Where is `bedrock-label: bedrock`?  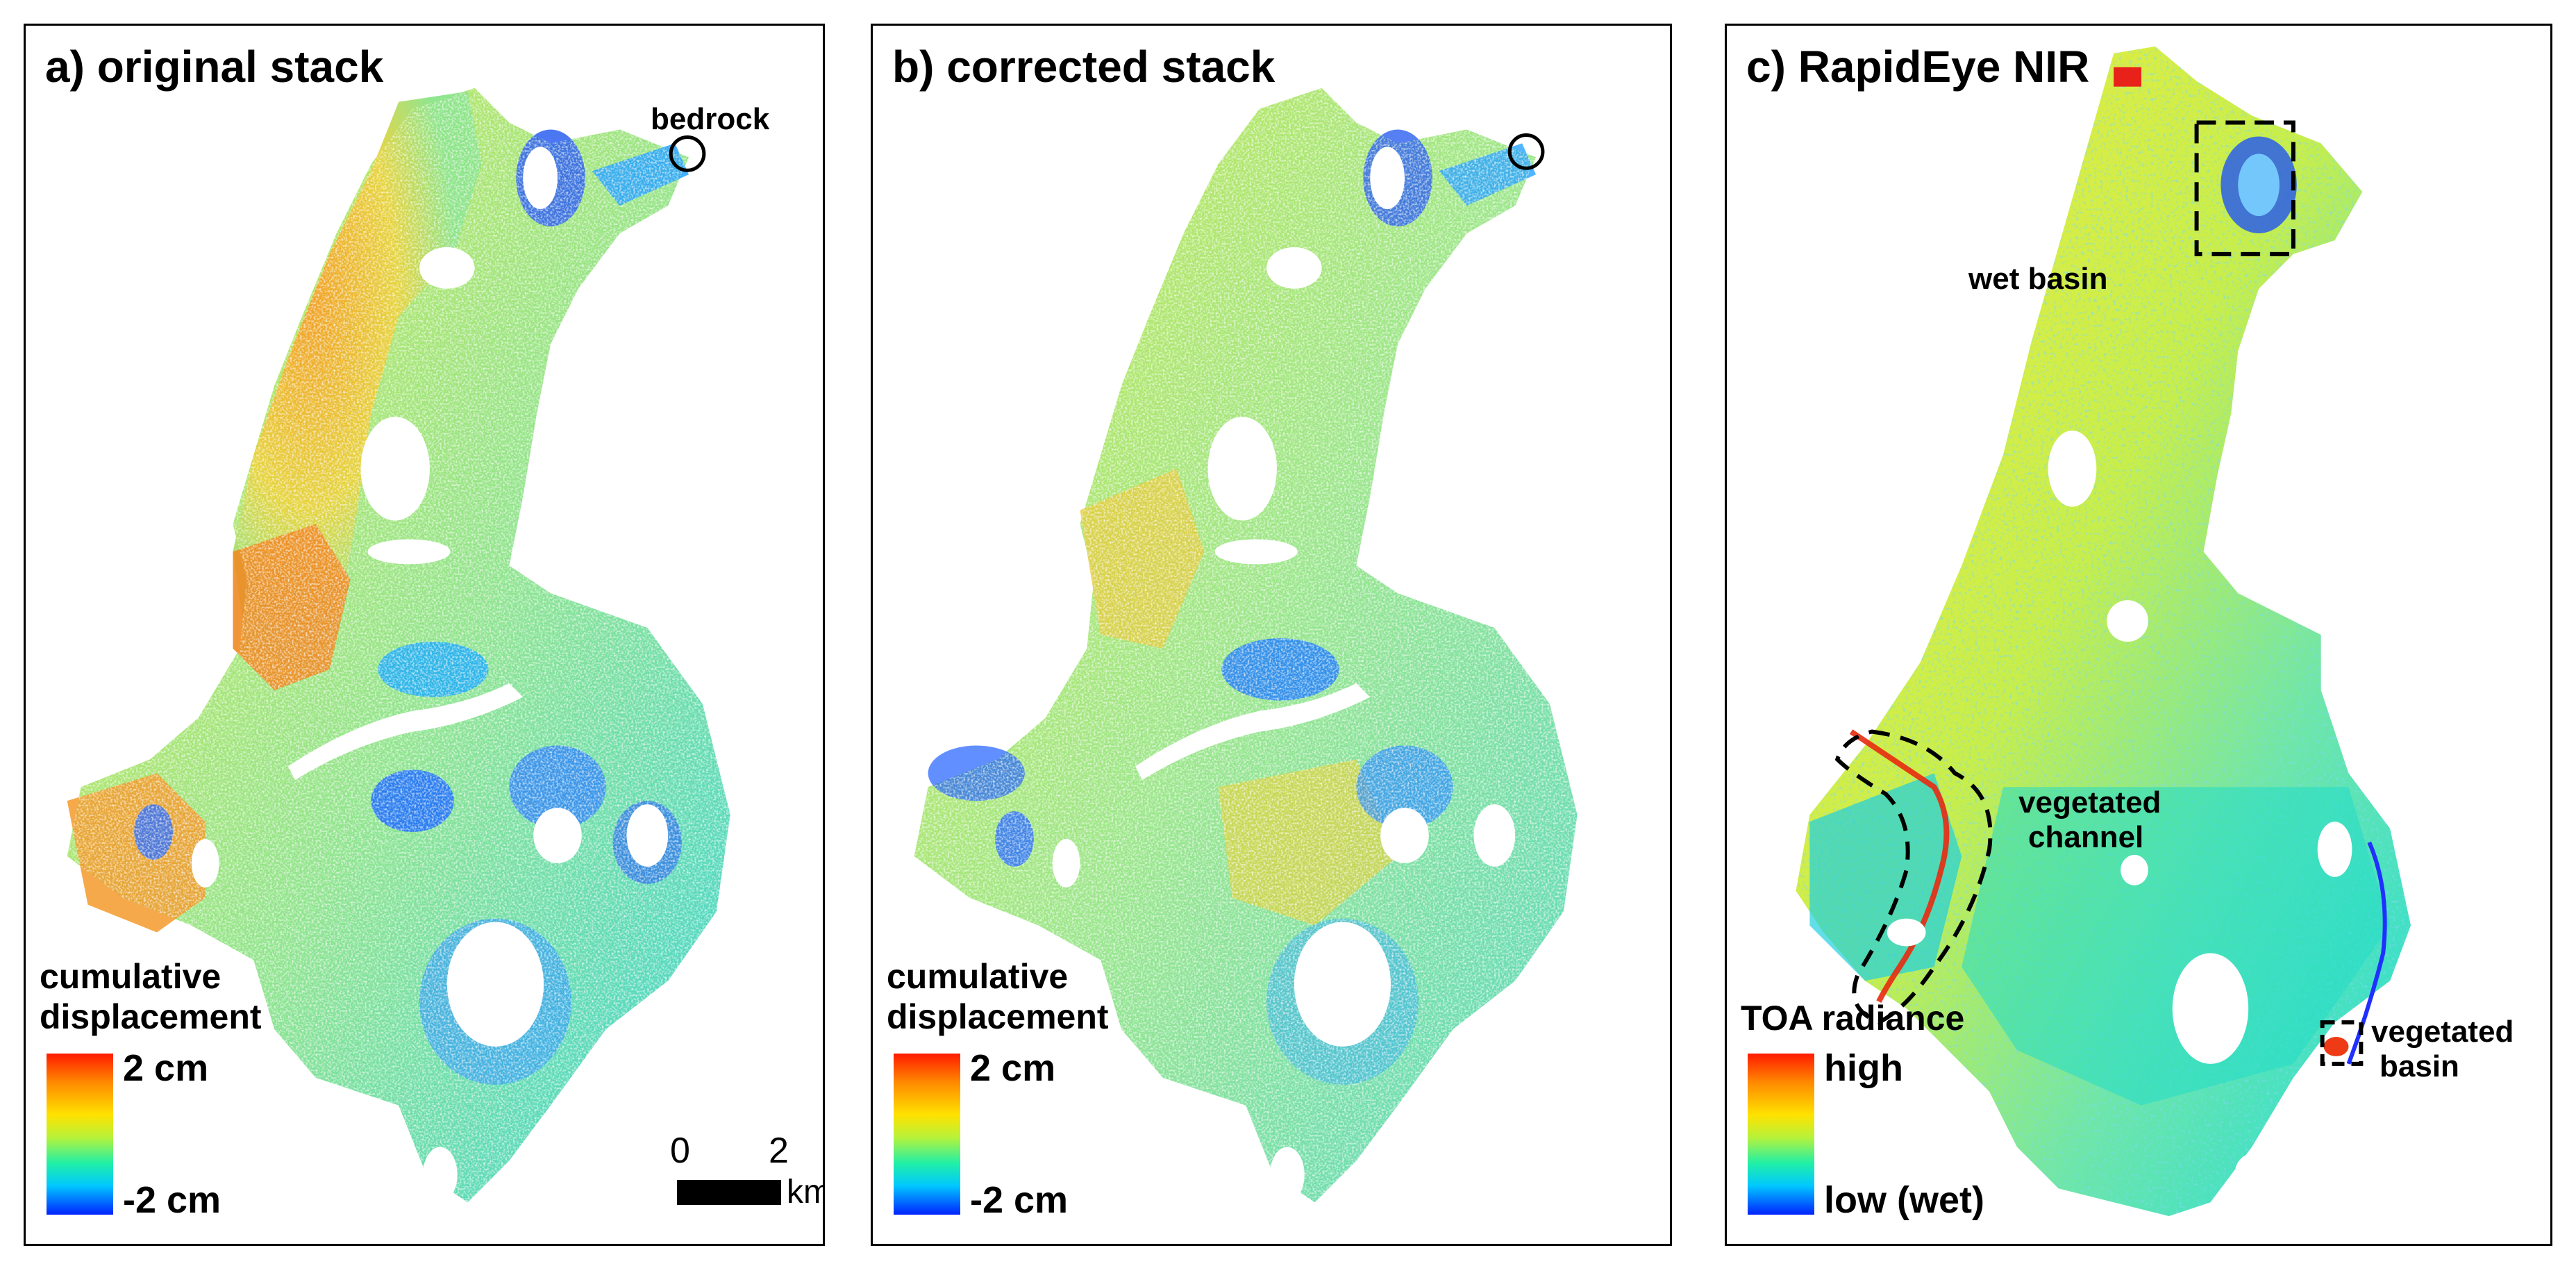 bedrock-label: bedrock is located at coordinates (710, 119).